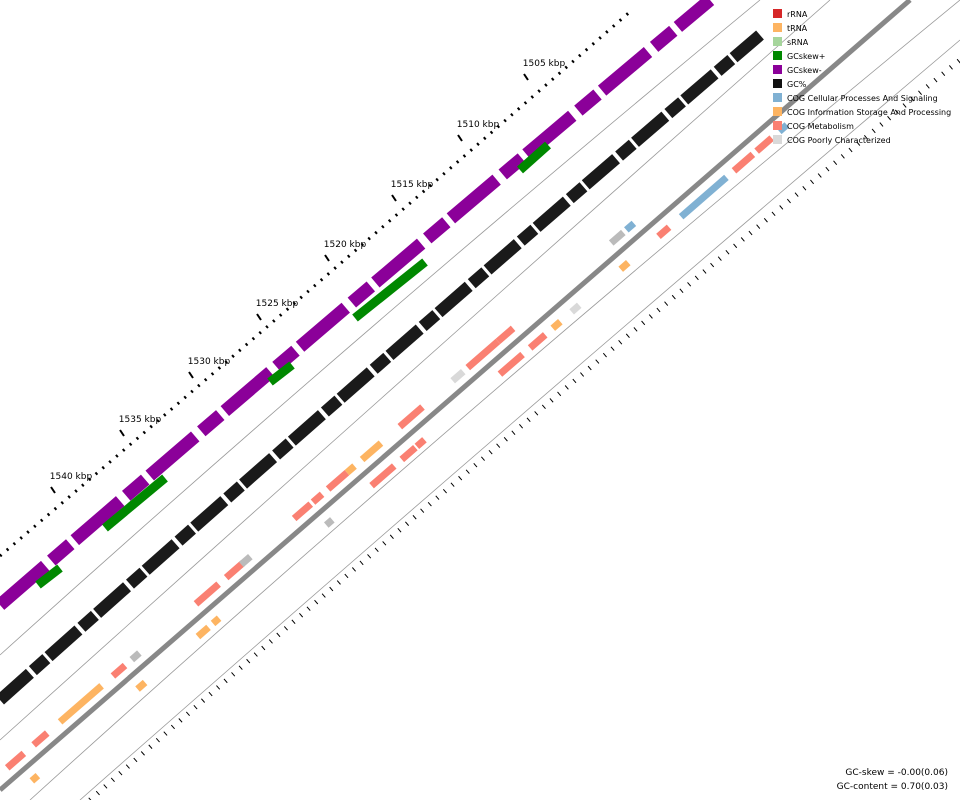 Image resolution: width=960 pixels, height=804 pixels. Describe the element at coordinates (797, 84) in the screenshot. I see `legend-label: GC%` at that location.